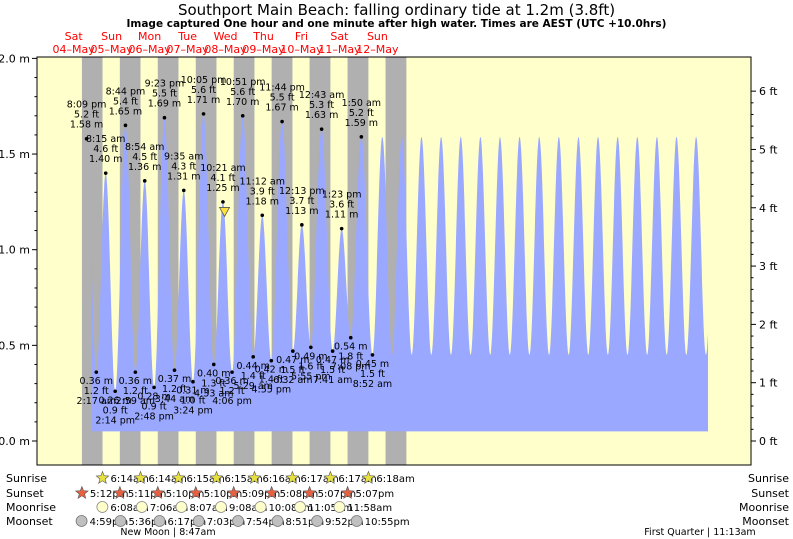  I want to click on day-date-label: 05–May, so click(112, 49).